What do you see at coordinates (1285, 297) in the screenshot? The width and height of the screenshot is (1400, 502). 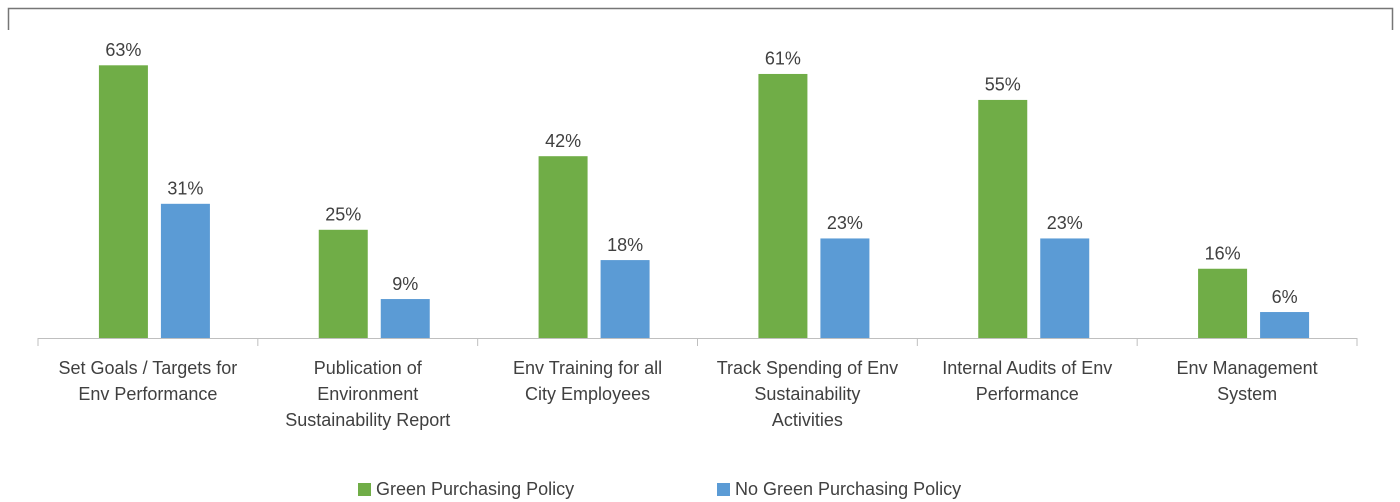 I see `value-label: 6%` at bounding box center [1285, 297].